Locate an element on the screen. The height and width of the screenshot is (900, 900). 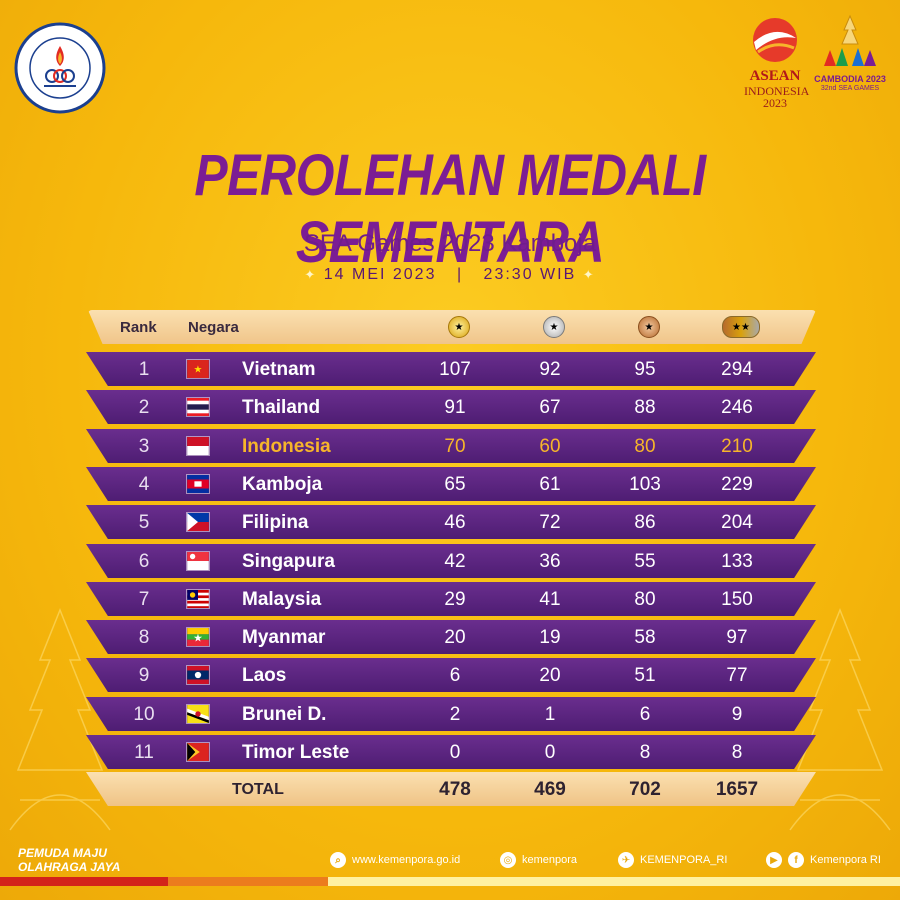
temple-ornament-right is located at coordinates (840, 719).